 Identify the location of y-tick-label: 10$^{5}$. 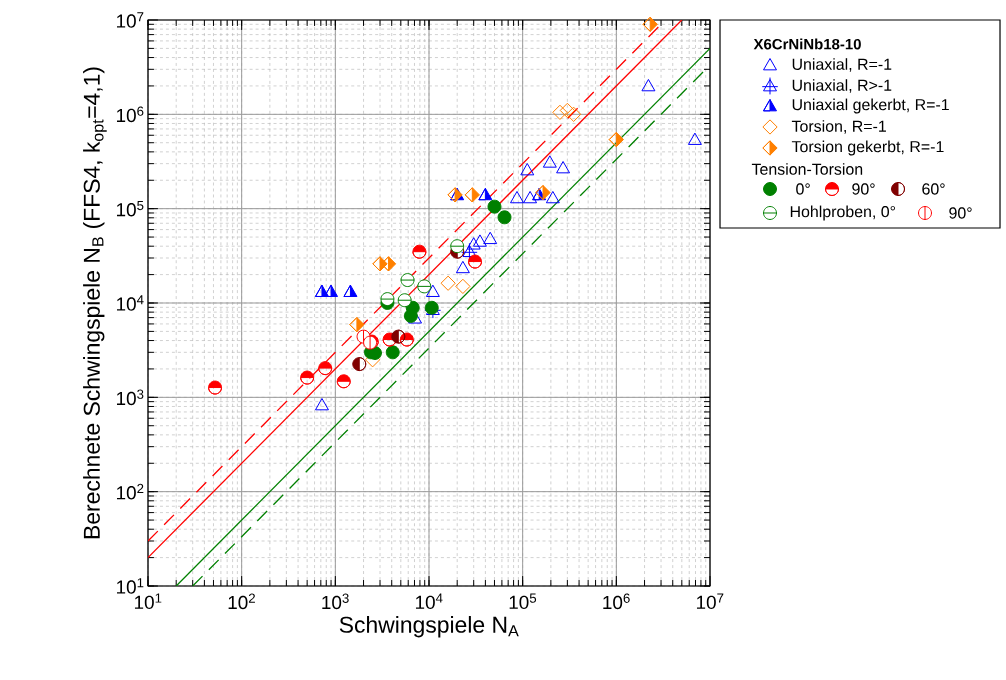
(130, 208).